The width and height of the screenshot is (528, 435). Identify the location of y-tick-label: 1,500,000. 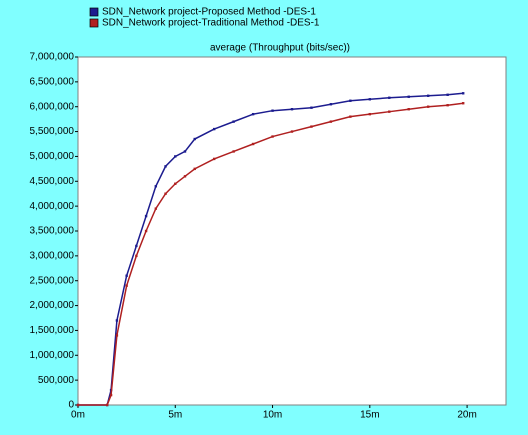
(52, 330).